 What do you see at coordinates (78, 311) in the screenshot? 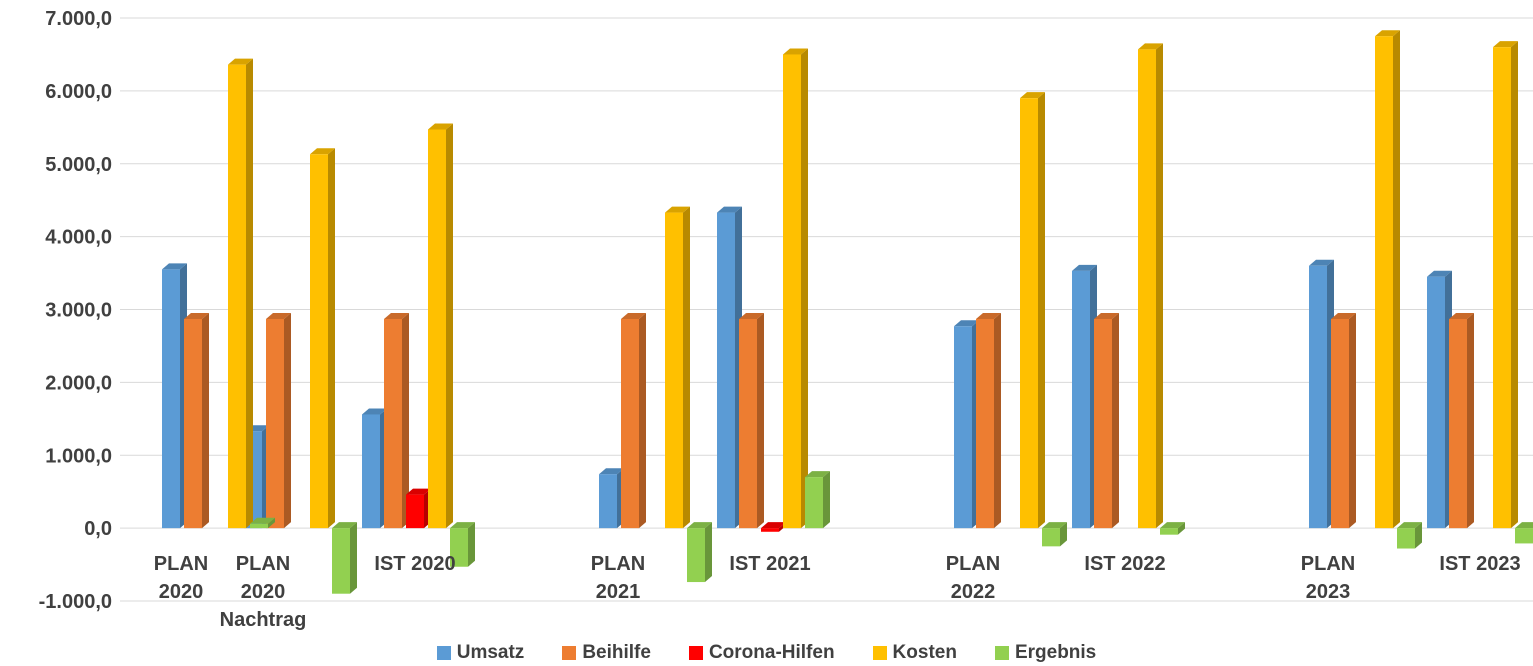
I see `y-tick-label: 3.000,0` at bounding box center [78, 311].